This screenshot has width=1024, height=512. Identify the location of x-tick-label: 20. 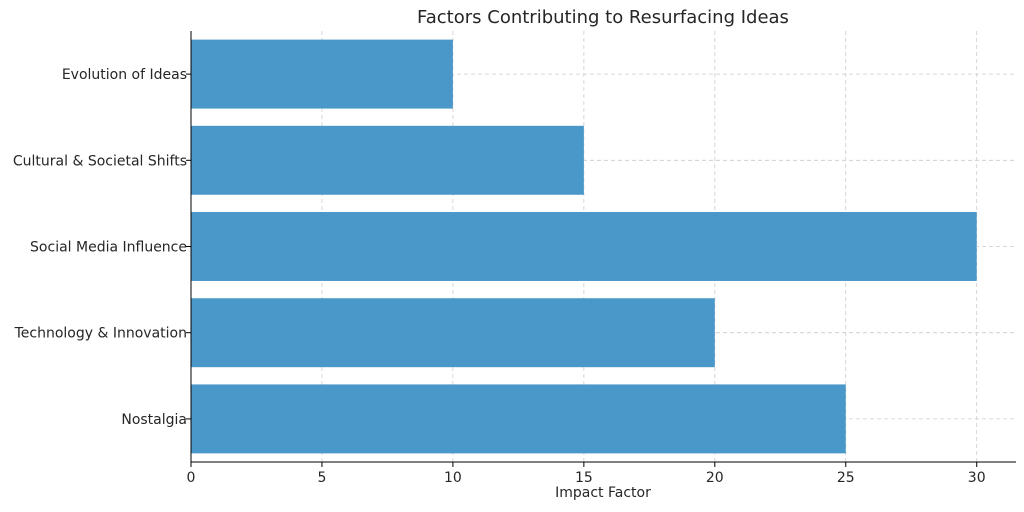
(715, 478).